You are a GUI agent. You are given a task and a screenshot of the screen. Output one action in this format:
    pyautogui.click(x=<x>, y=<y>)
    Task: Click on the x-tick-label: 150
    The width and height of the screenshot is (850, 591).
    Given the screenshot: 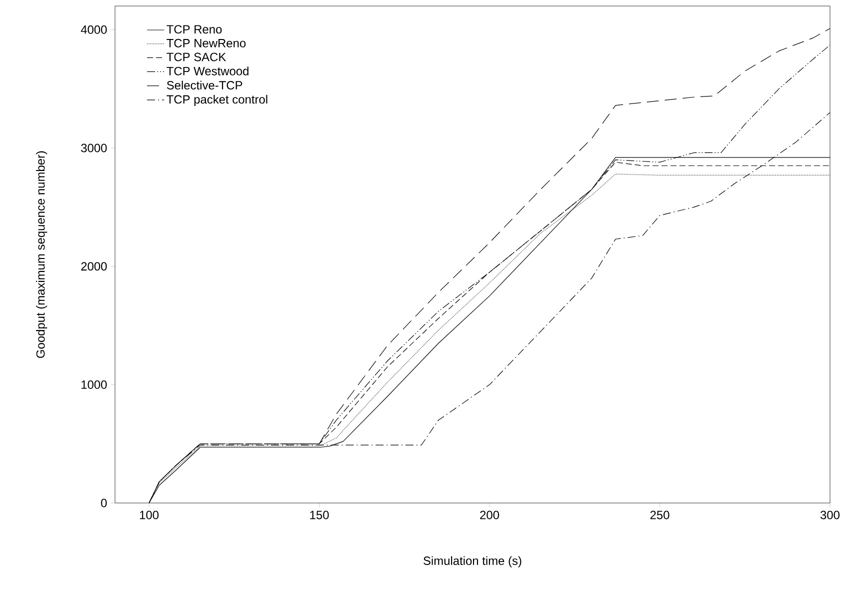 What is the action you would take?
    pyautogui.click(x=319, y=515)
    